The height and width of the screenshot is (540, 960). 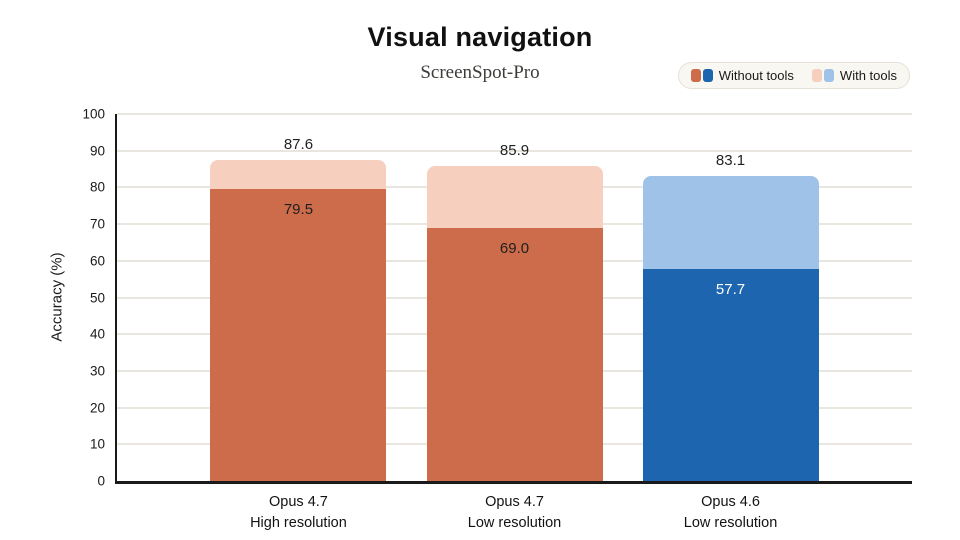 What do you see at coordinates (97, 408) in the screenshot?
I see `y-tick-label: 20` at bounding box center [97, 408].